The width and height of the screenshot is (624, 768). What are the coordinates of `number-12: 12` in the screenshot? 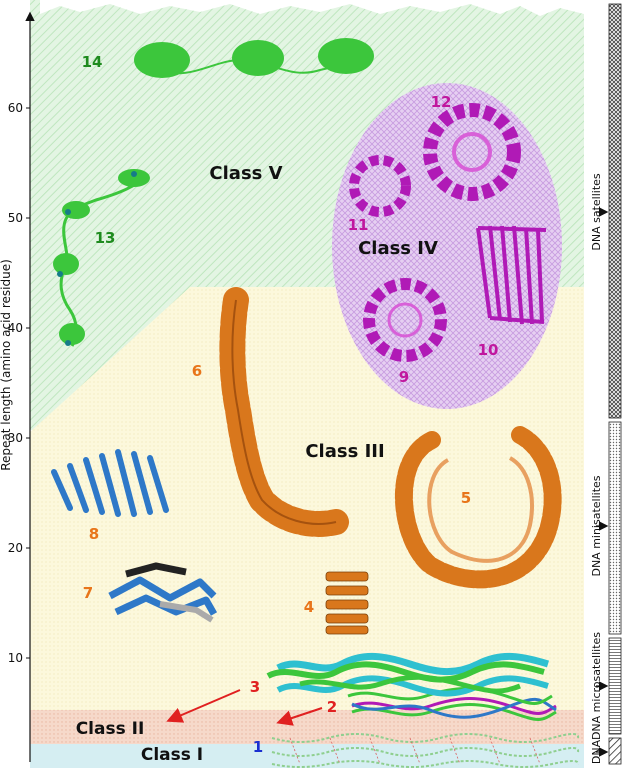 It's located at (441, 102).